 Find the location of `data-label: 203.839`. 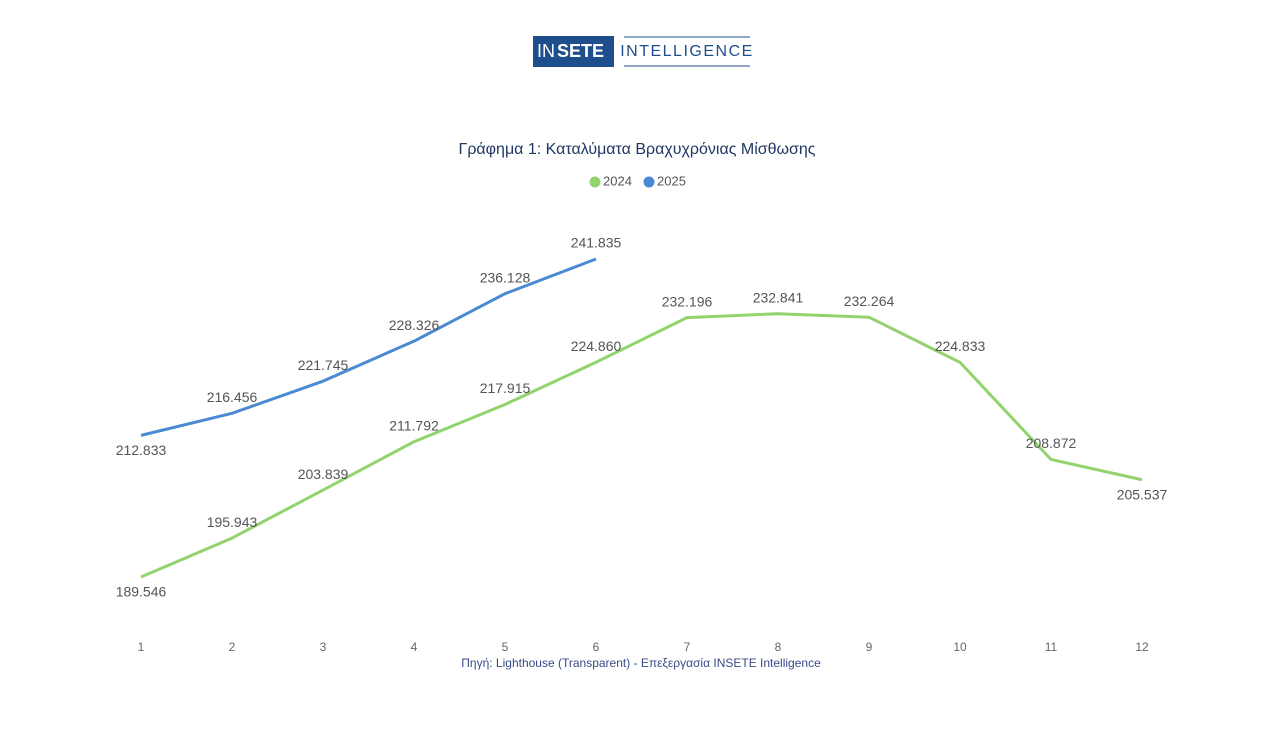

data-label: 203.839 is located at coordinates (323, 474).